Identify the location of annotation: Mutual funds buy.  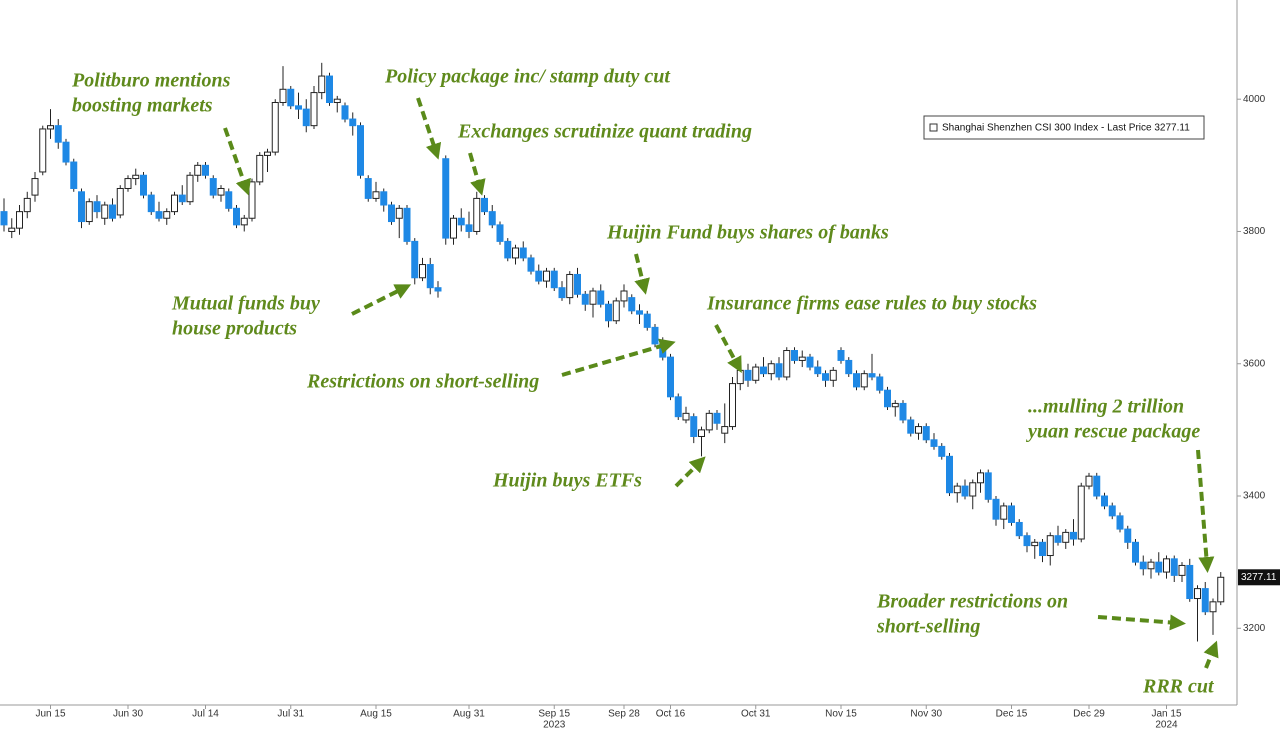
(245, 304).